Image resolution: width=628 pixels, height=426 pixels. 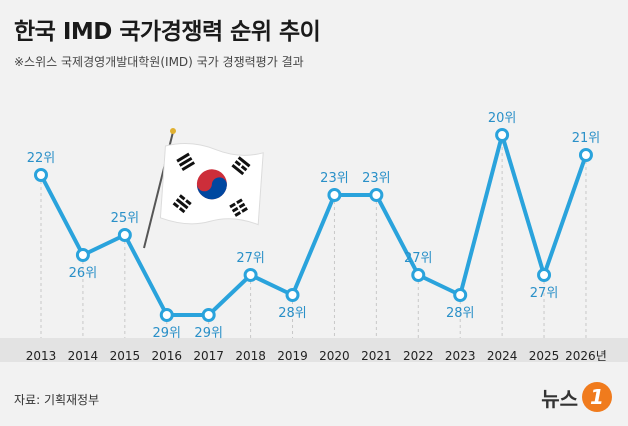 What do you see at coordinates (211, 184) in the screenshot?
I see `korean-flag-icon` at bounding box center [211, 184].